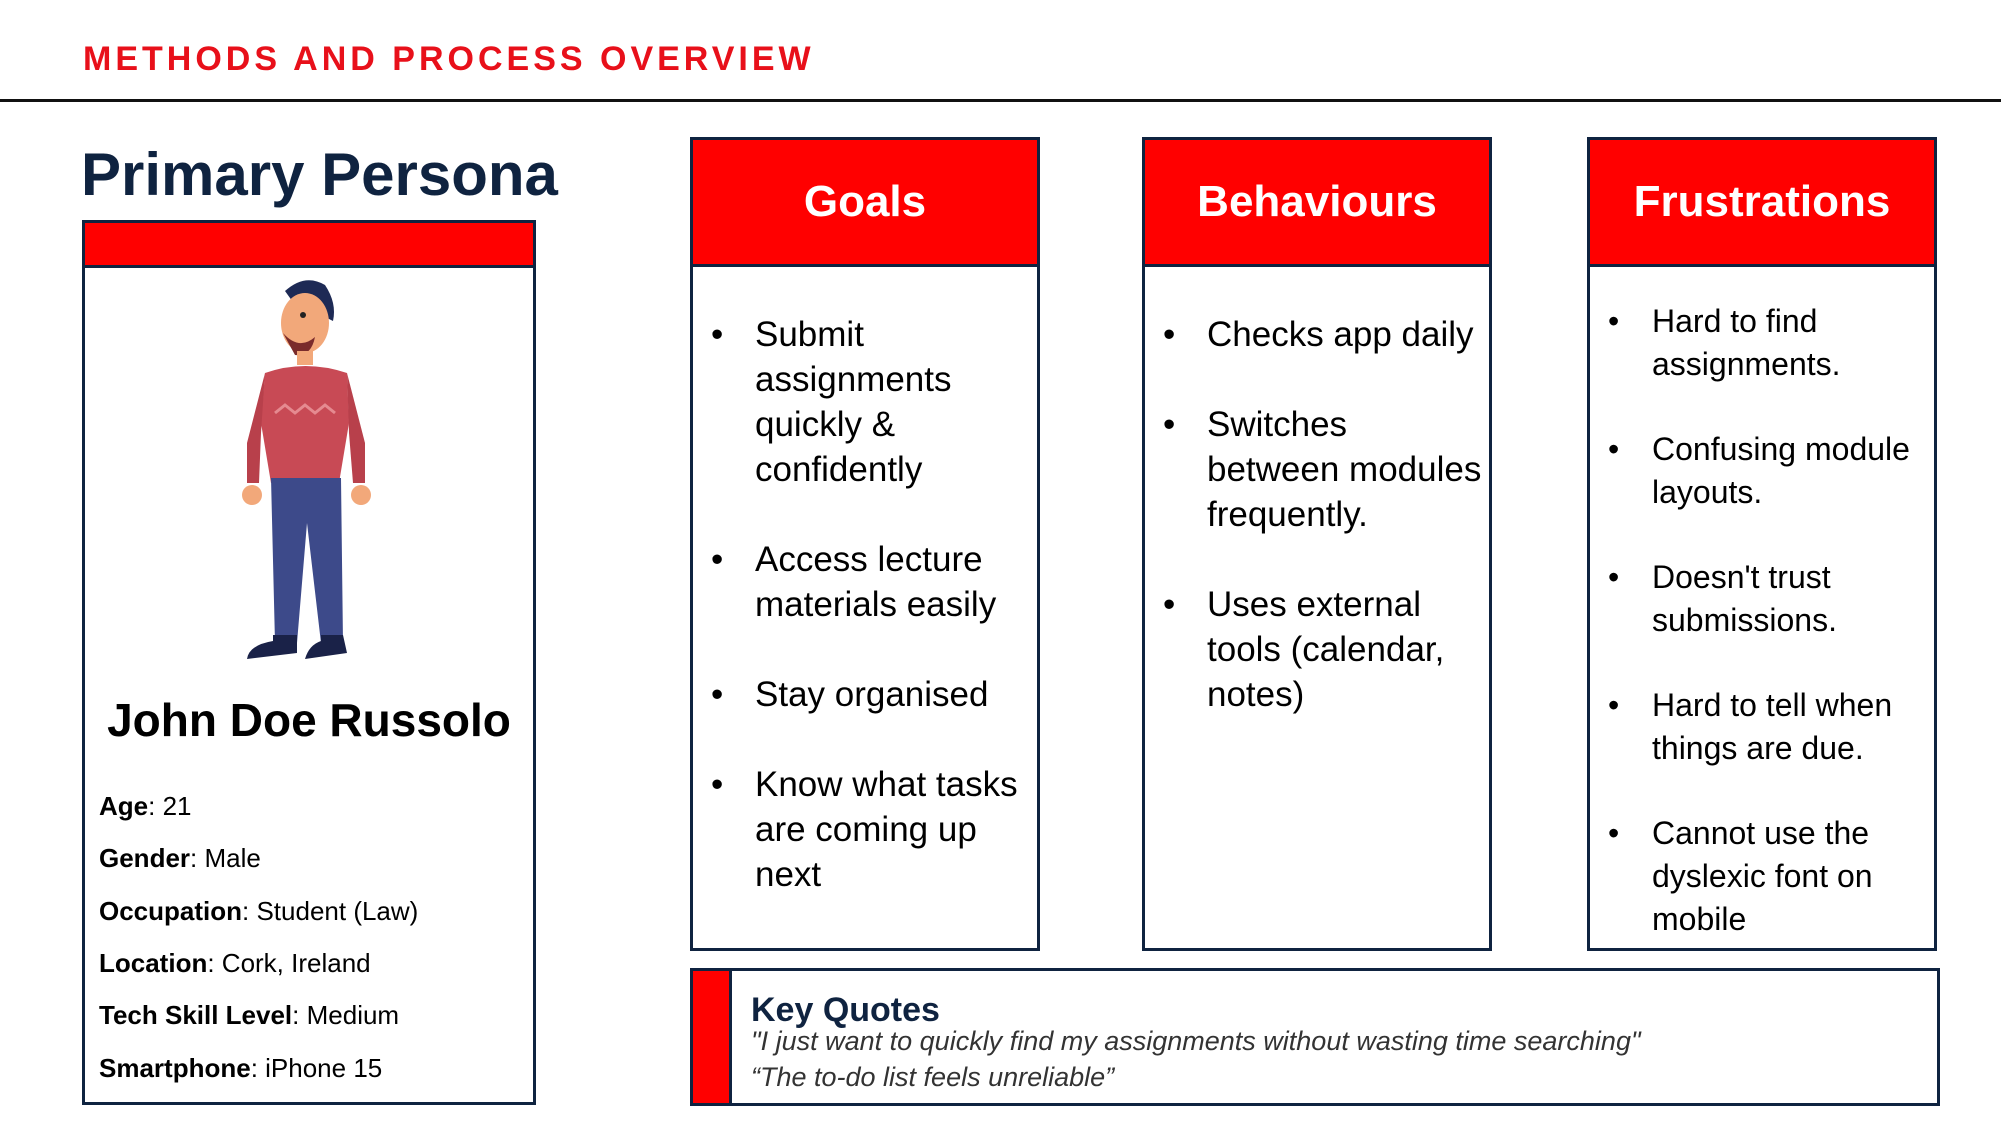 The height and width of the screenshot is (1125, 2001). Describe the element at coordinates (865, 203) in the screenshot. I see `column-title: Goals` at that location.